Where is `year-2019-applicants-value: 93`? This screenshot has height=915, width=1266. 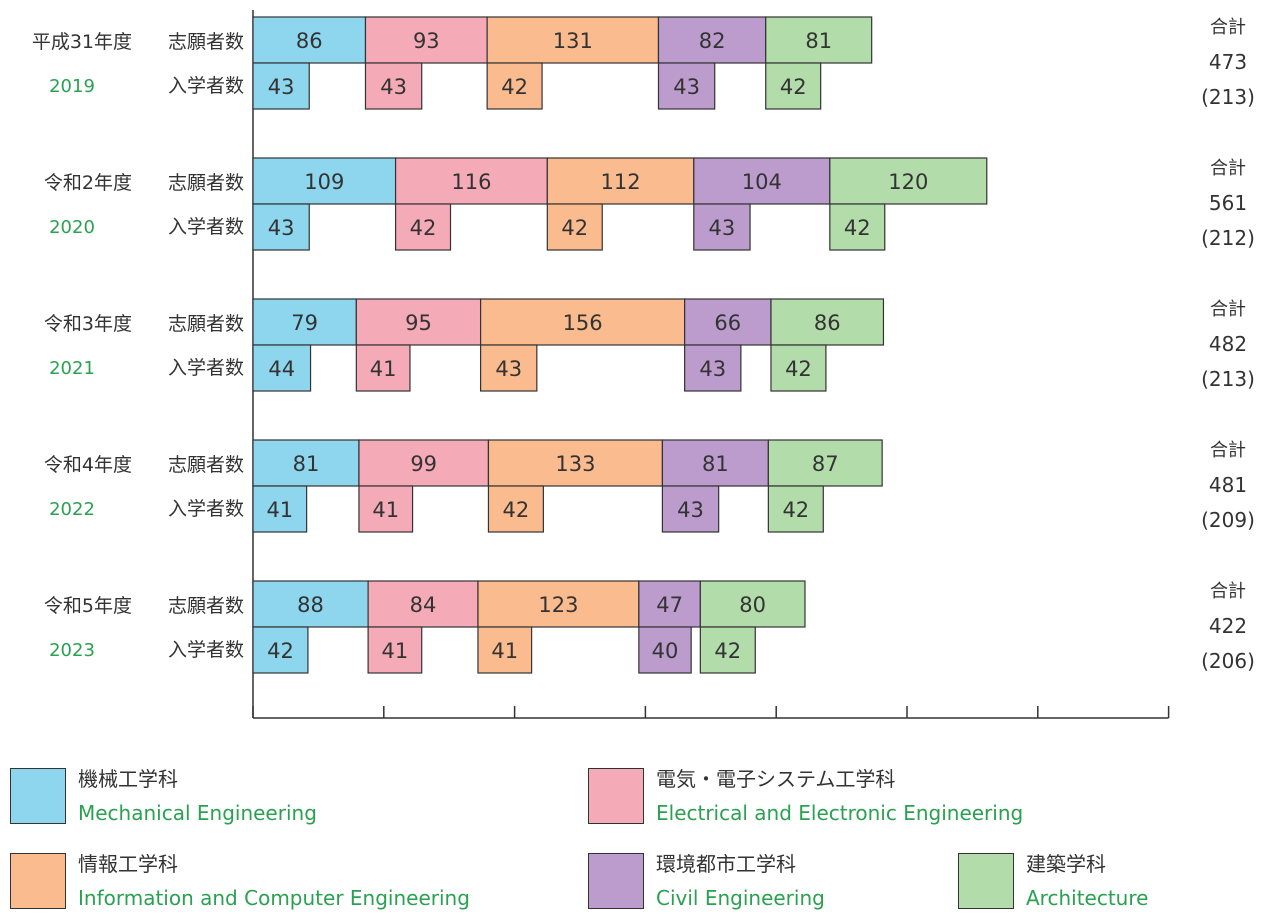 year-2019-applicants-value: 93 is located at coordinates (426, 41).